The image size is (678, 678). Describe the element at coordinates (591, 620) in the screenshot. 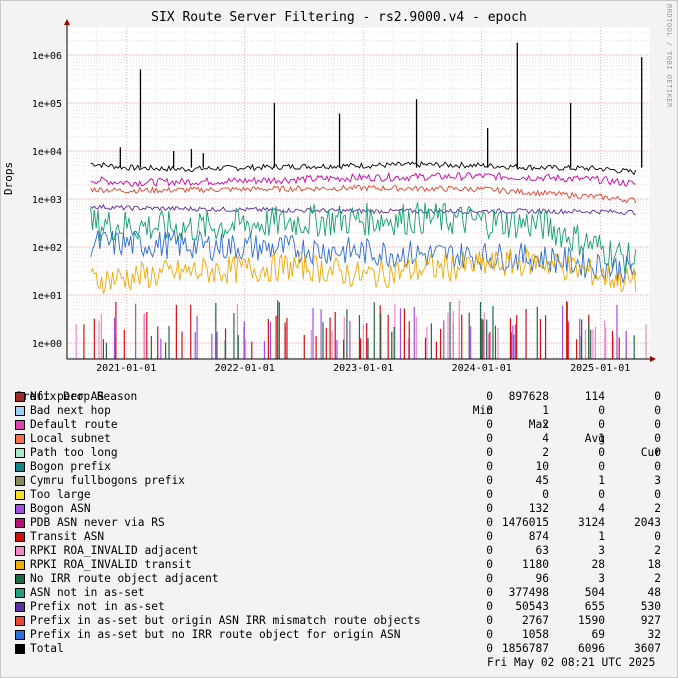

I see `legend-avg-value: 1590` at that location.